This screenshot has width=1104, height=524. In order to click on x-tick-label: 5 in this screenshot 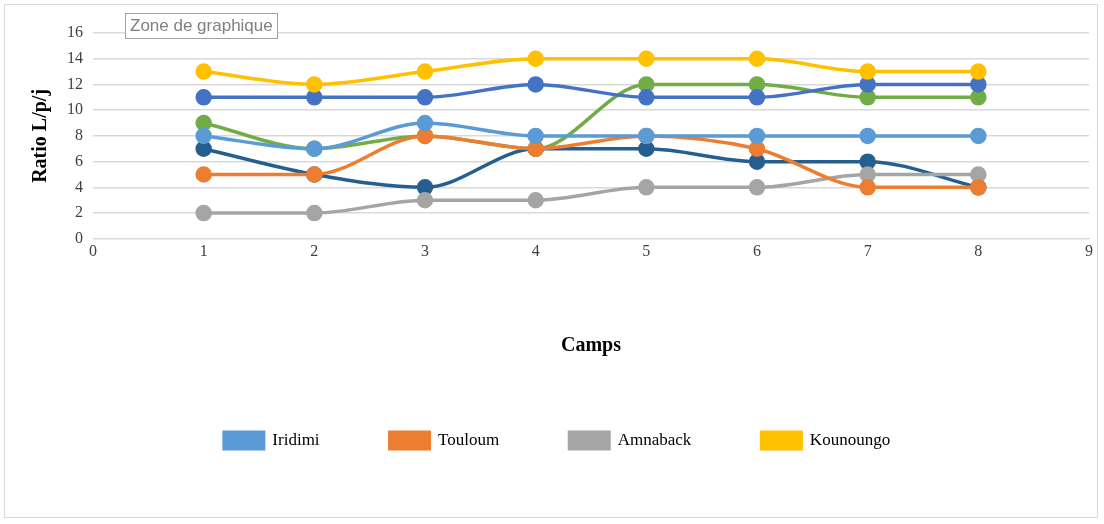, I will do `click(646, 250)`.